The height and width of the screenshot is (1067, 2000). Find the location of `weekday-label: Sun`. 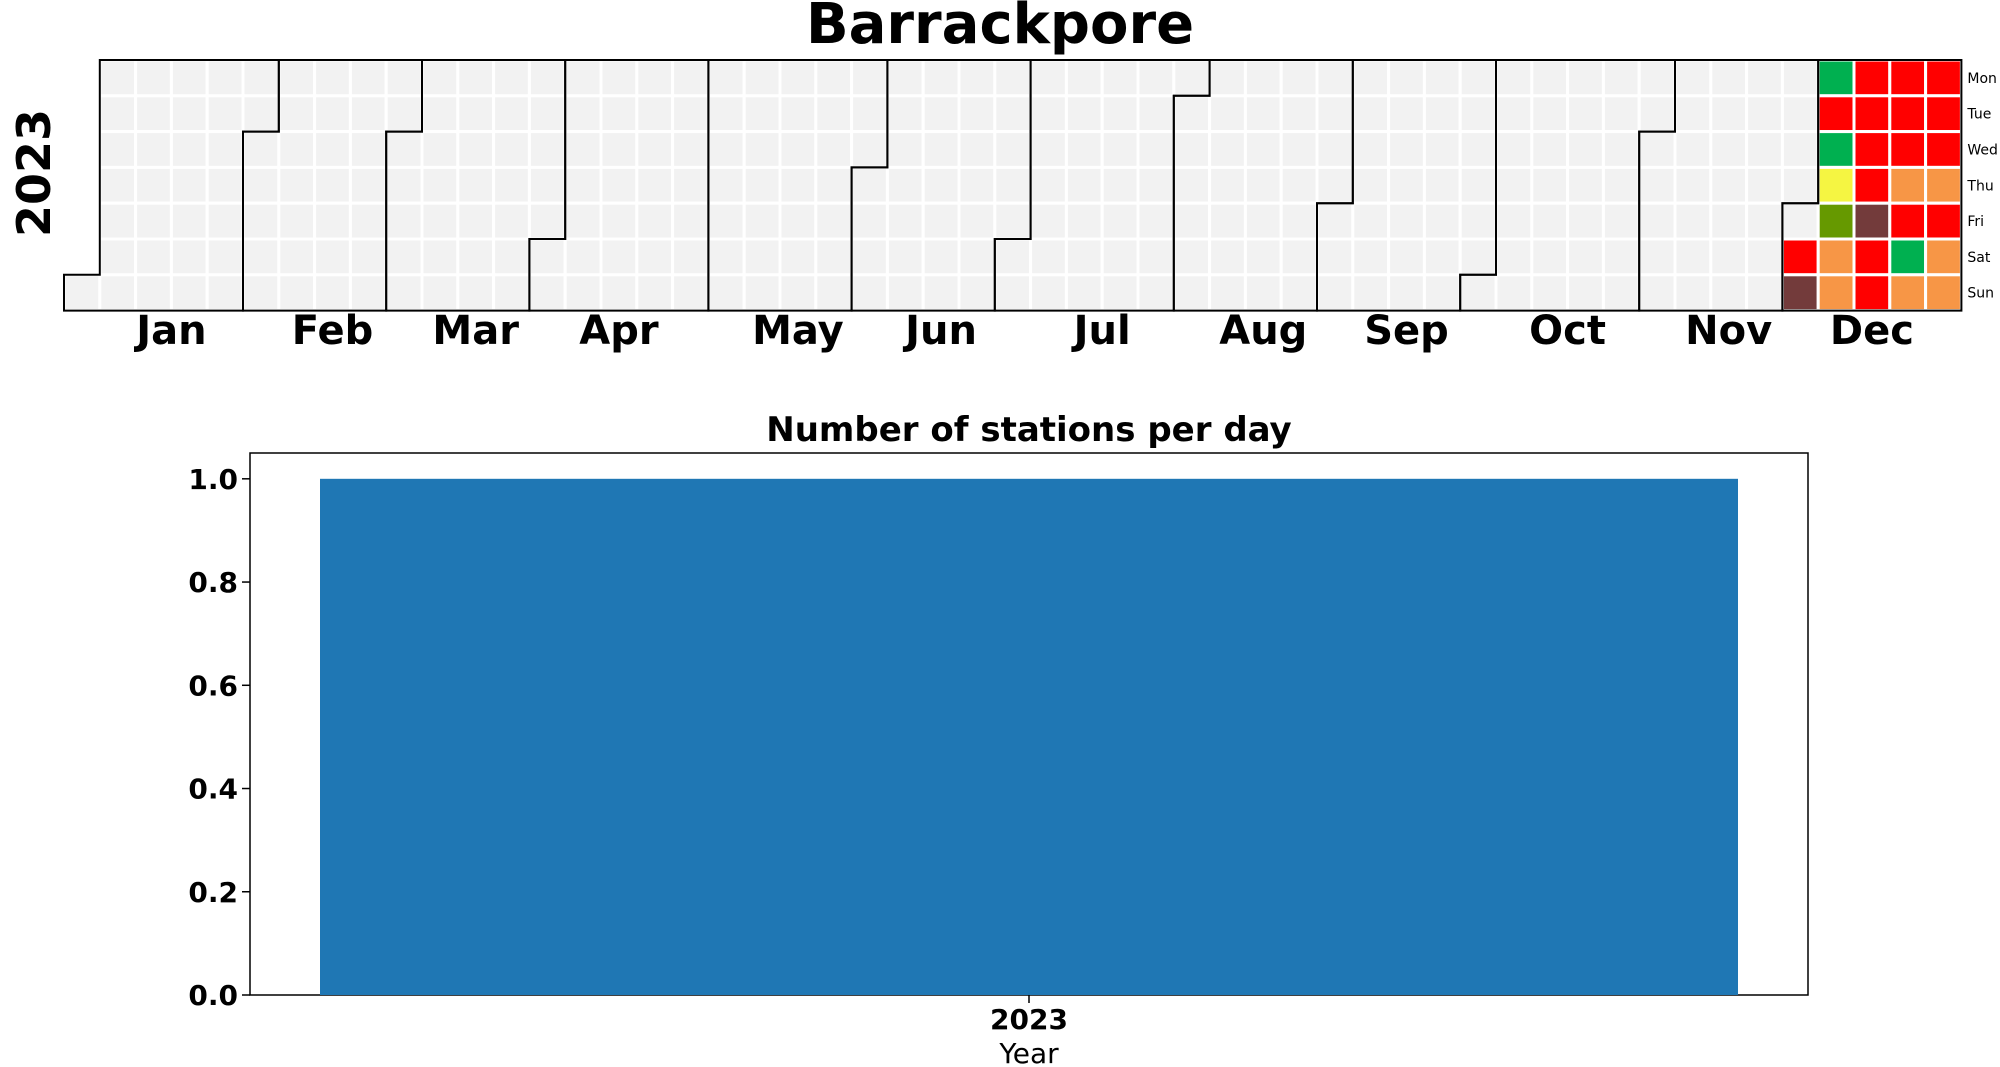

weekday-label: Sun is located at coordinates (1980, 294).